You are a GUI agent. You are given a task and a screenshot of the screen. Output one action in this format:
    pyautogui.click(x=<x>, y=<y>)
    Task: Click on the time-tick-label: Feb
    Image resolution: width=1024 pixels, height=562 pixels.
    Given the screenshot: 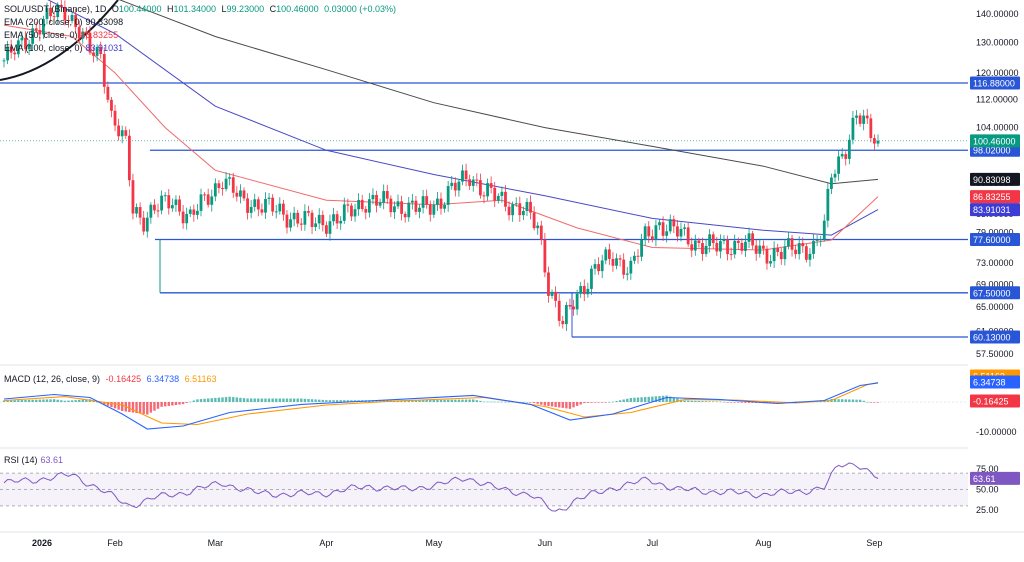 What is the action you would take?
    pyautogui.click(x=115, y=543)
    